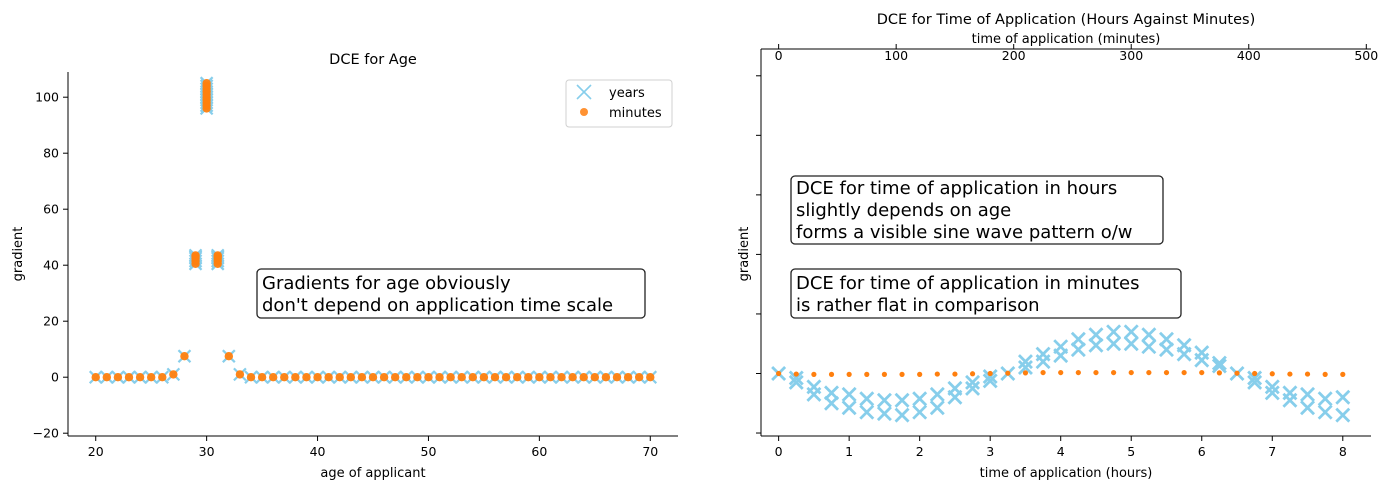 The height and width of the screenshot is (493, 1389). I want to click on x-tick-label: 20, so click(96, 451).